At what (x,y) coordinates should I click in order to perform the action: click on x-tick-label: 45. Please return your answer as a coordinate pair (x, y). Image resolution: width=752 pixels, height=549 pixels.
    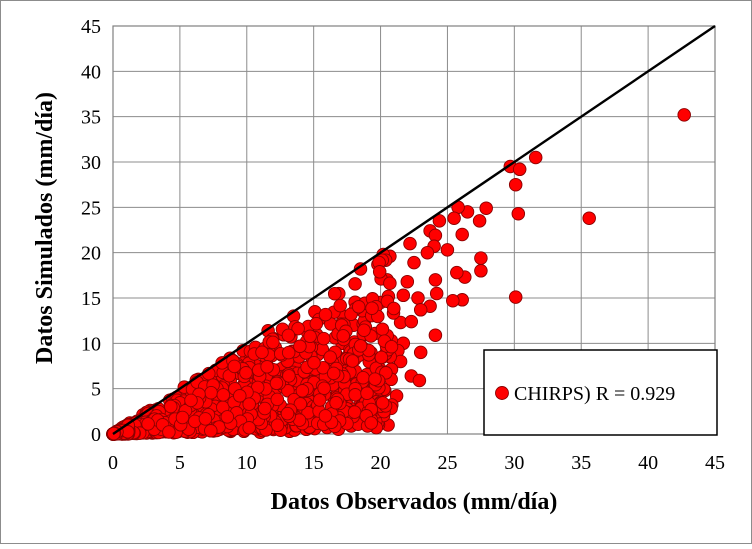
    Looking at the image, I should click on (715, 463).